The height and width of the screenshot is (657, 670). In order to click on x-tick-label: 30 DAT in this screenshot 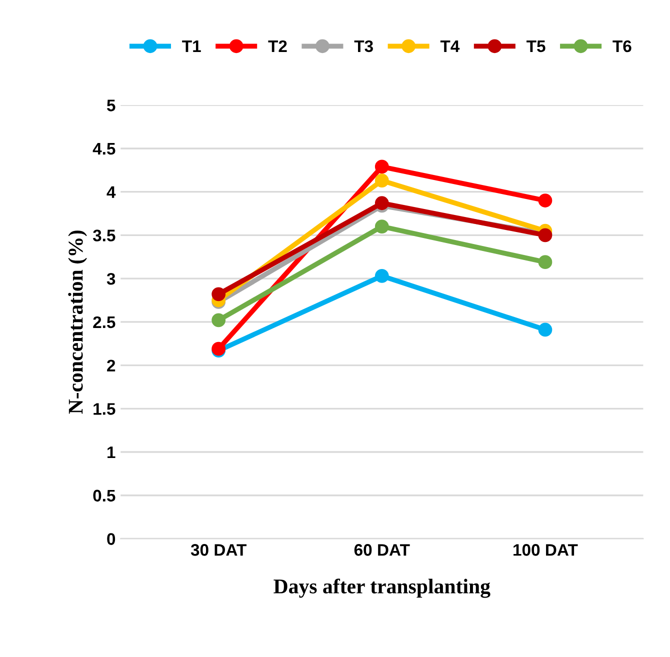, I will do `click(218, 550)`.